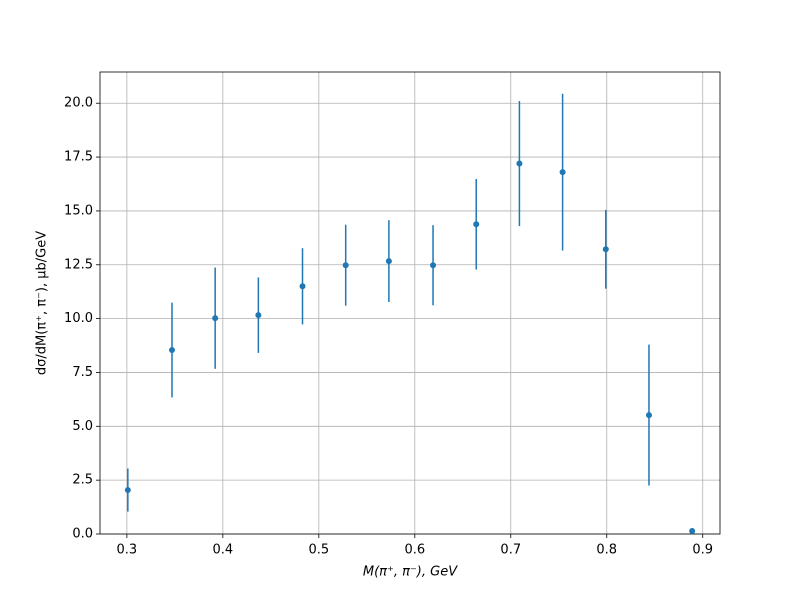  Describe the element at coordinates (82, 426) in the screenshot. I see `y-tick-label: 5.0` at that location.